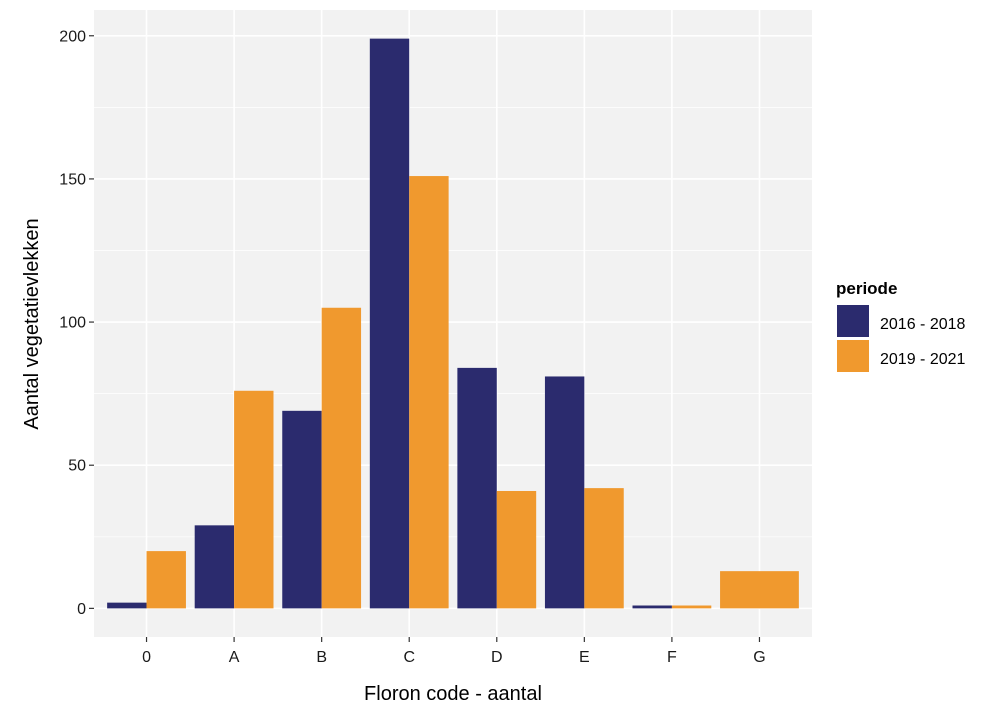 The image size is (1008, 720). What do you see at coordinates (923, 324) in the screenshot?
I see `legend-label-series-1: 2016 - 2018` at bounding box center [923, 324].